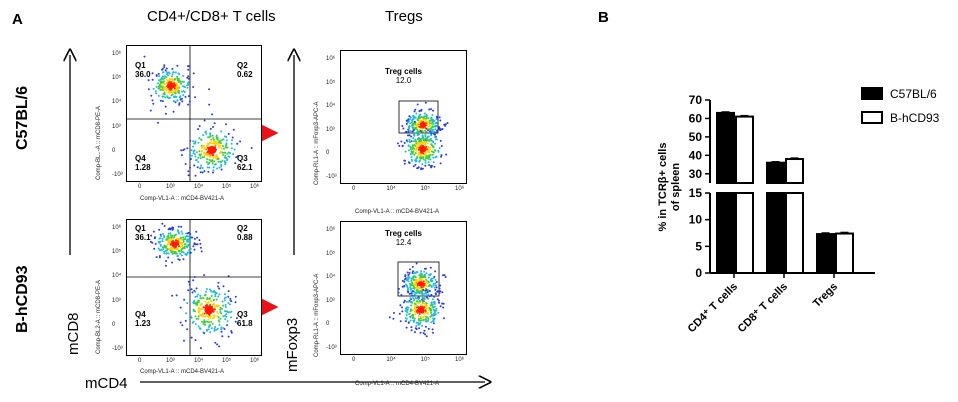  What do you see at coordinates (913, 94) in the screenshot?
I see `legend-label: C57BL/6` at bounding box center [913, 94].